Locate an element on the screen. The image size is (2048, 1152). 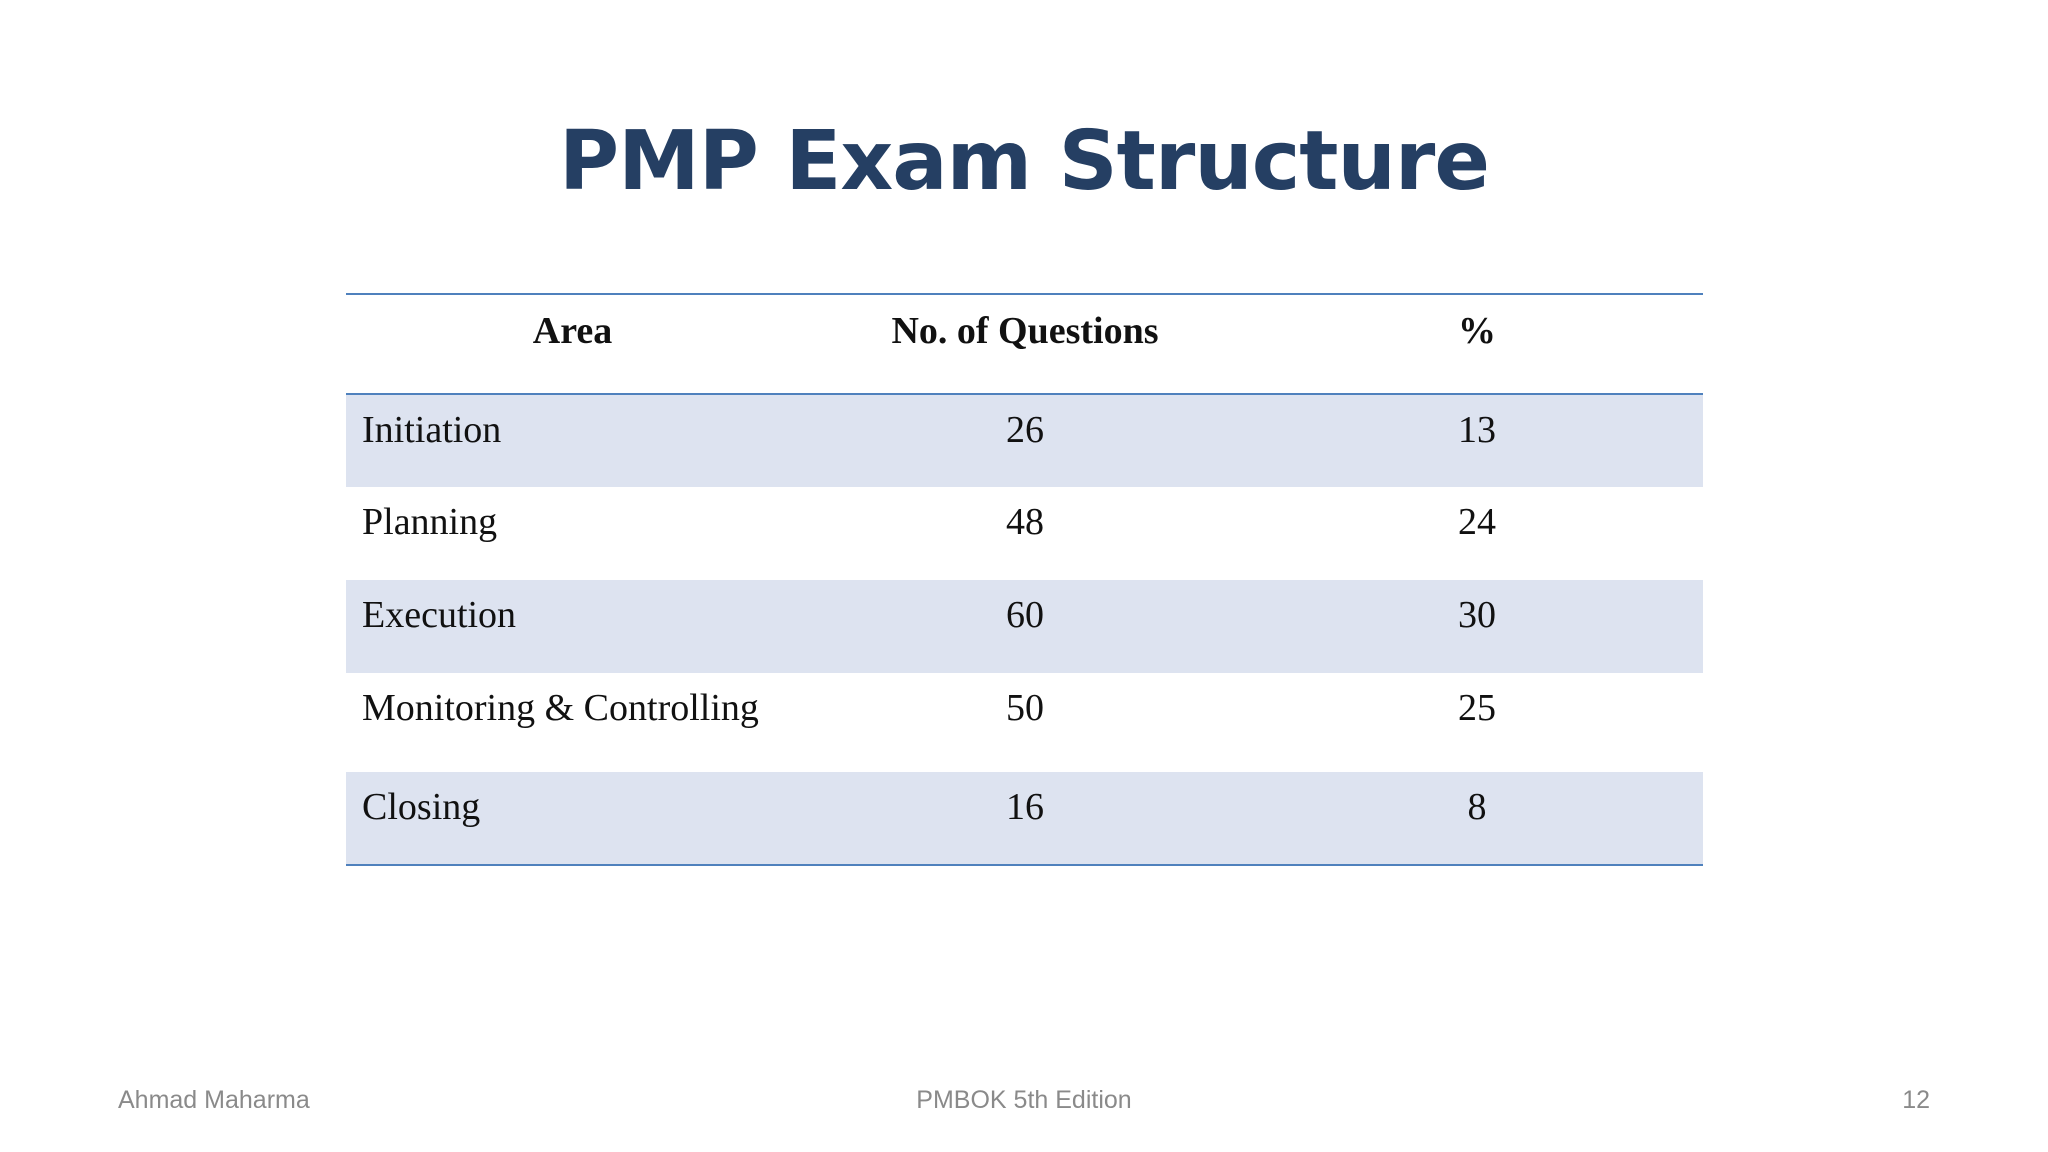
cell-questions: 48 is located at coordinates (1025, 522).